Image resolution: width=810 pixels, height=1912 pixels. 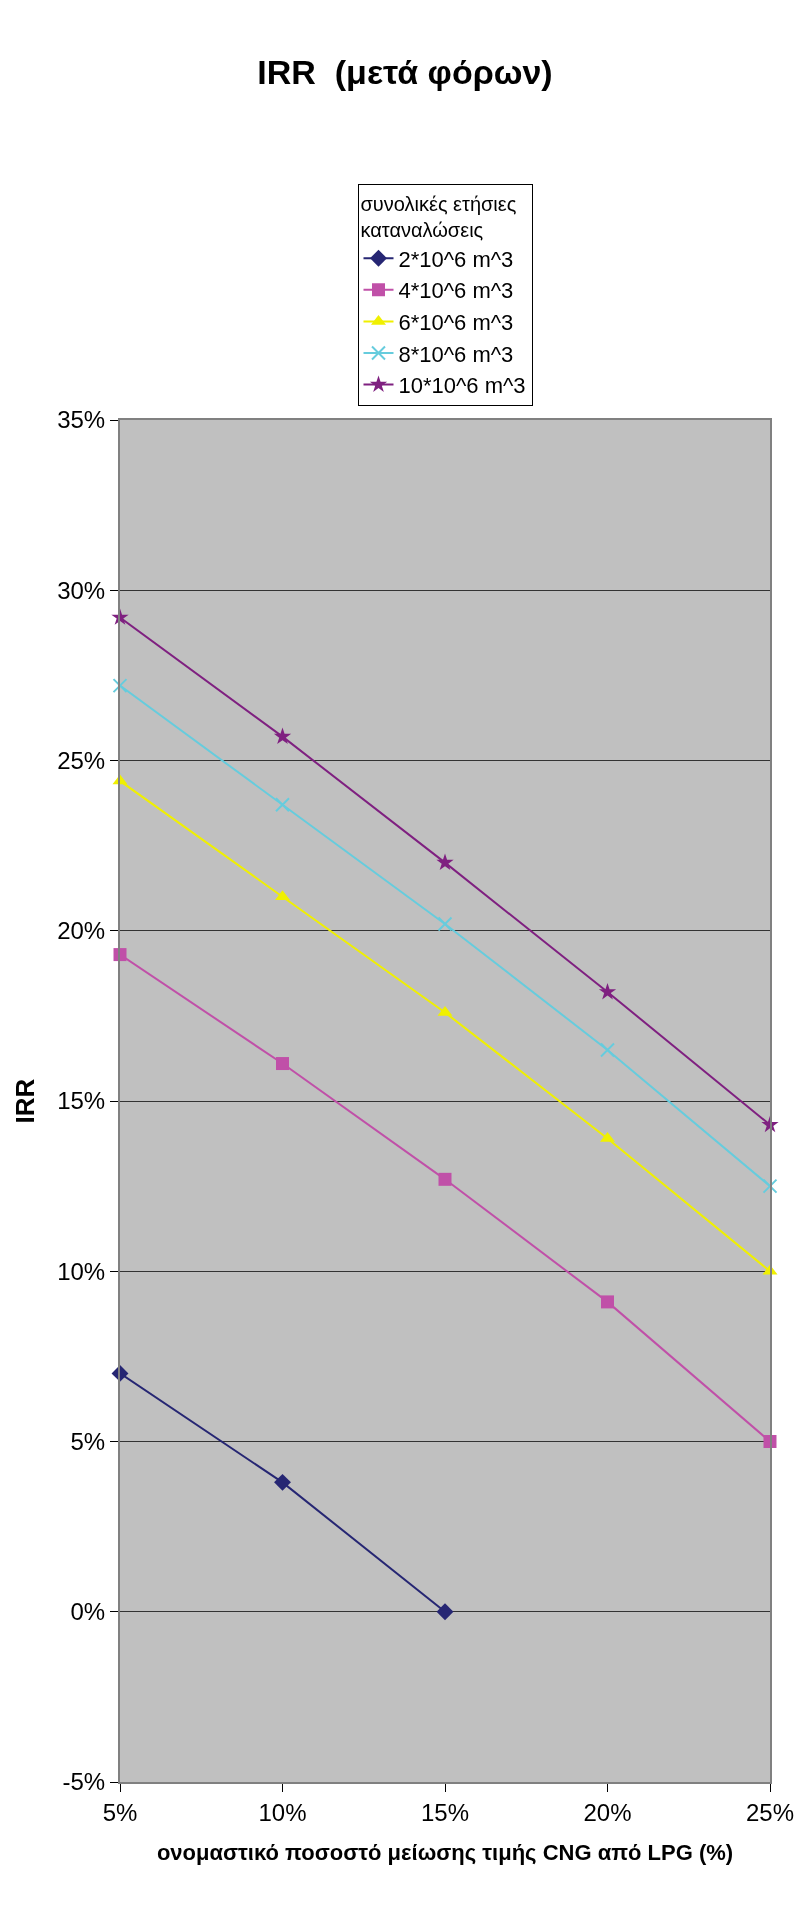 What do you see at coordinates (770, 1812) in the screenshot?
I see `x-tick-label: 25%` at bounding box center [770, 1812].